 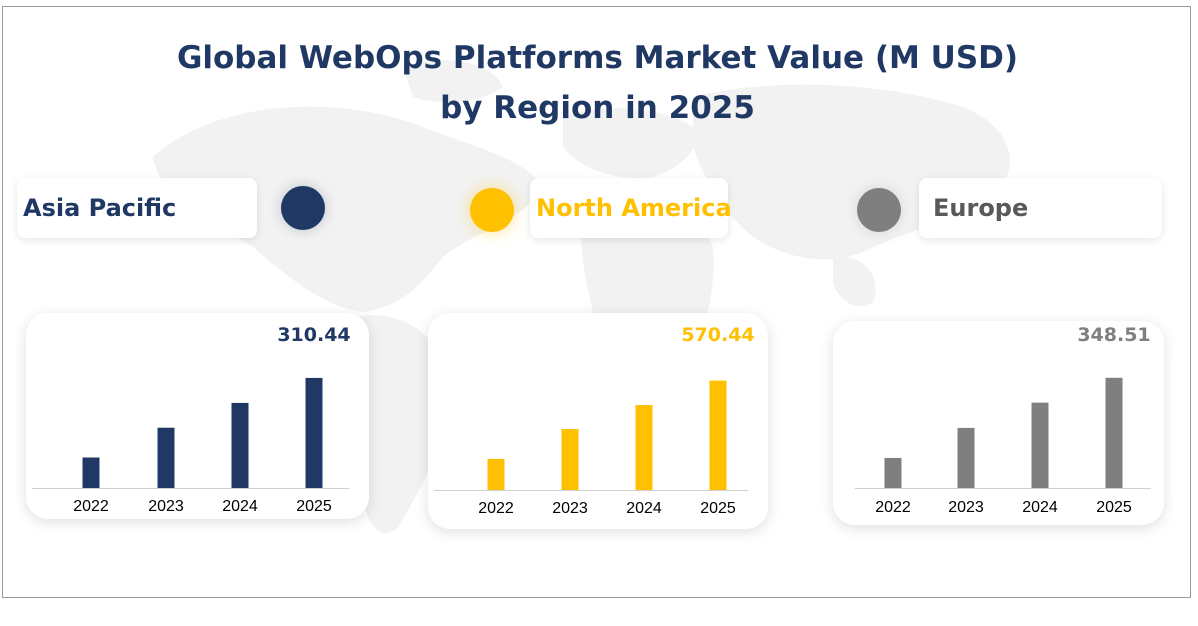 I want to click on bar-asia-pacific-2025, so click(x=314, y=432).